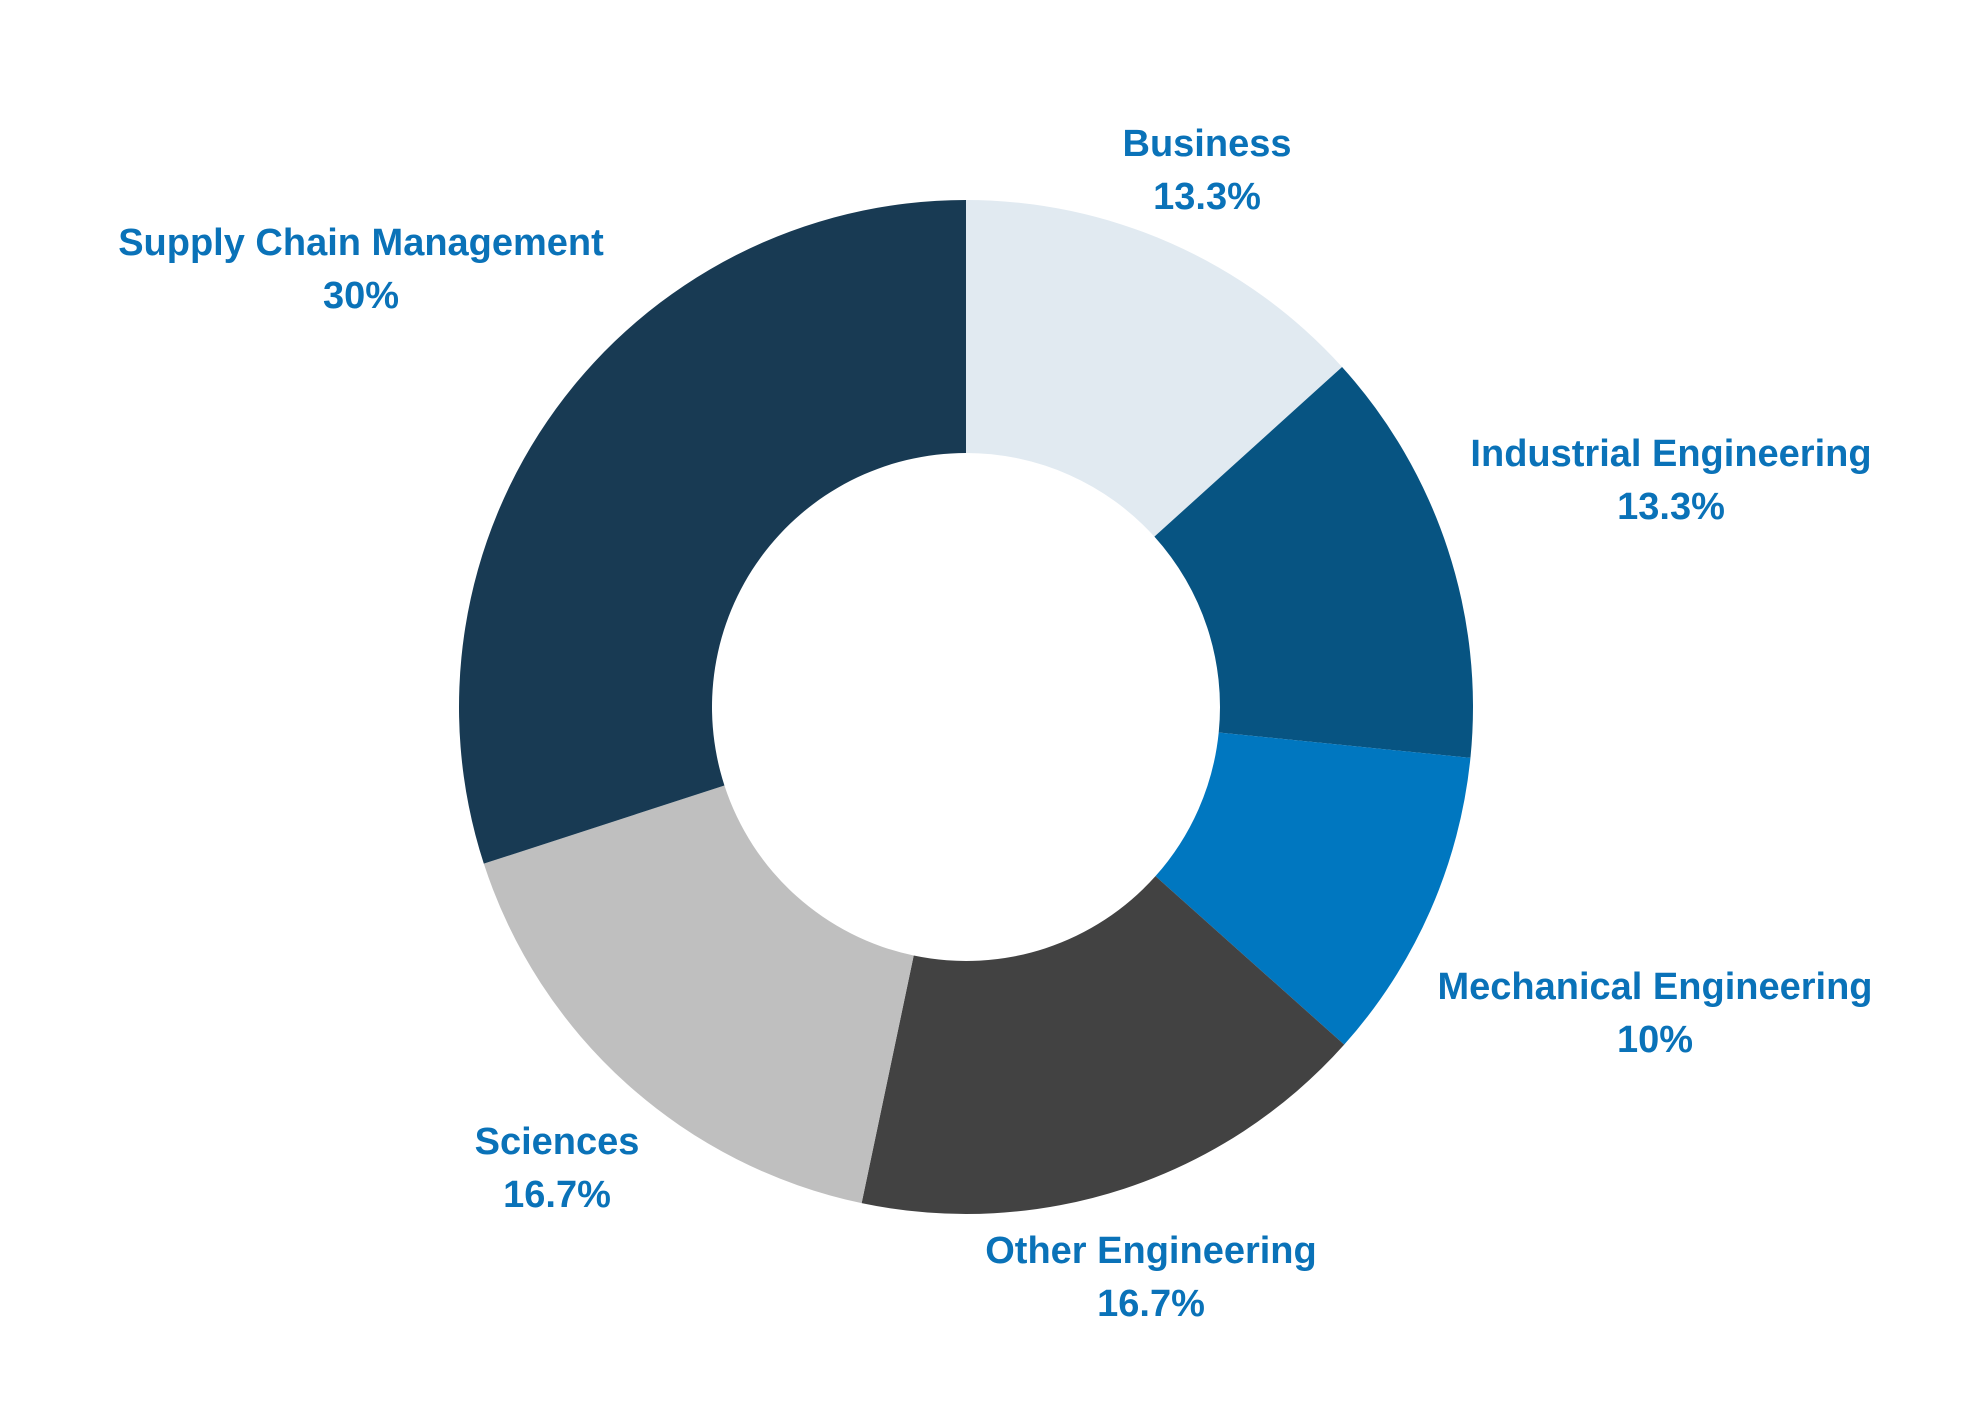  What do you see at coordinates (1150, 1251) in the screenshot?
I see `segment-label: Other Engineering` at bounding box center [1150, 1251].